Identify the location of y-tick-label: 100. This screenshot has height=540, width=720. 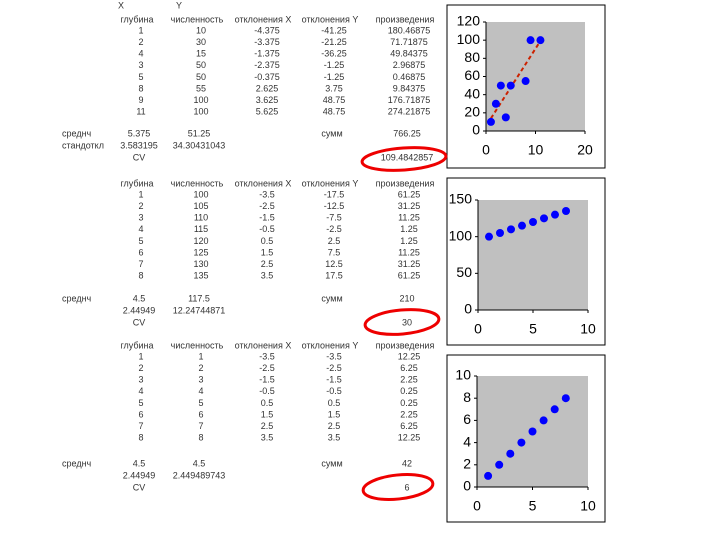
(469, 39).